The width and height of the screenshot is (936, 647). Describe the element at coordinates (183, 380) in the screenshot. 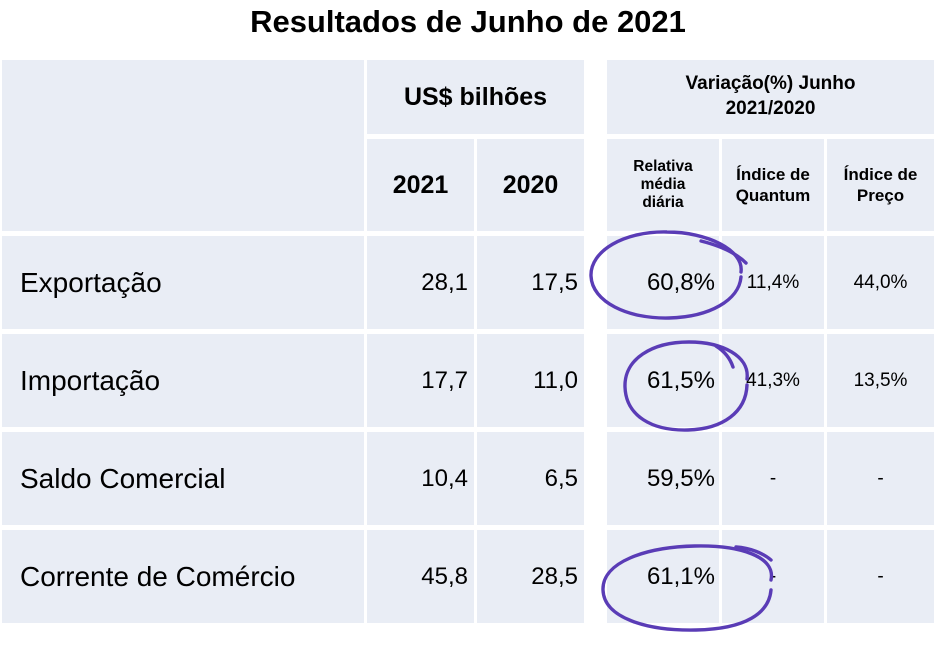

I see `row-label-importacao: Importação` at that location.